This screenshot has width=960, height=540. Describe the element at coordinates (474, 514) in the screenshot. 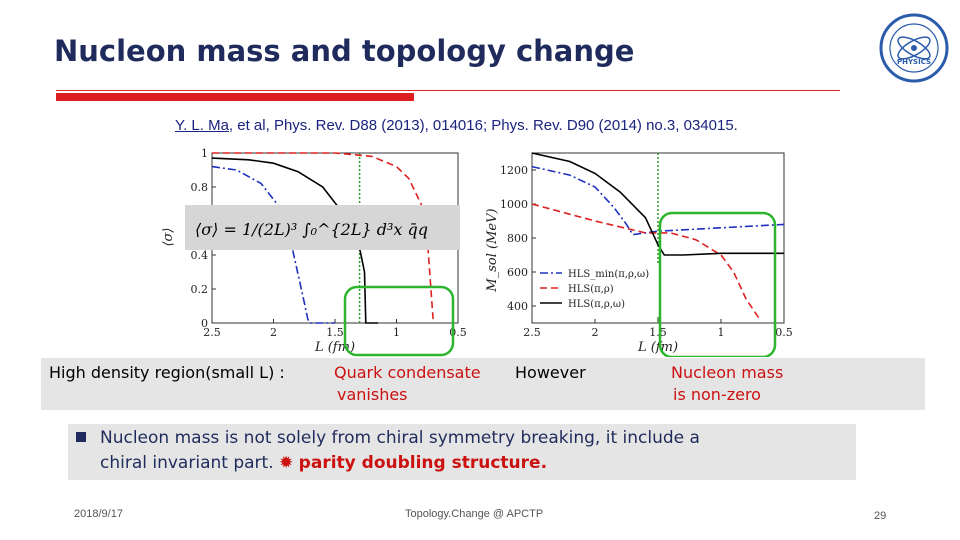

I see `footer-center: Topology.Change @ APCTP` at that location.